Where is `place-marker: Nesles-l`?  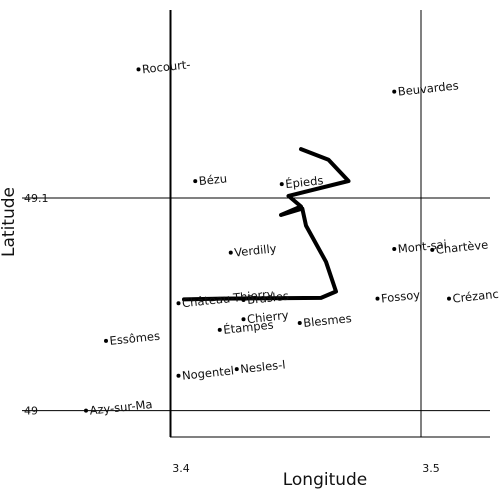 place-marker: Nesles-l is located at coordinates (260, 366).